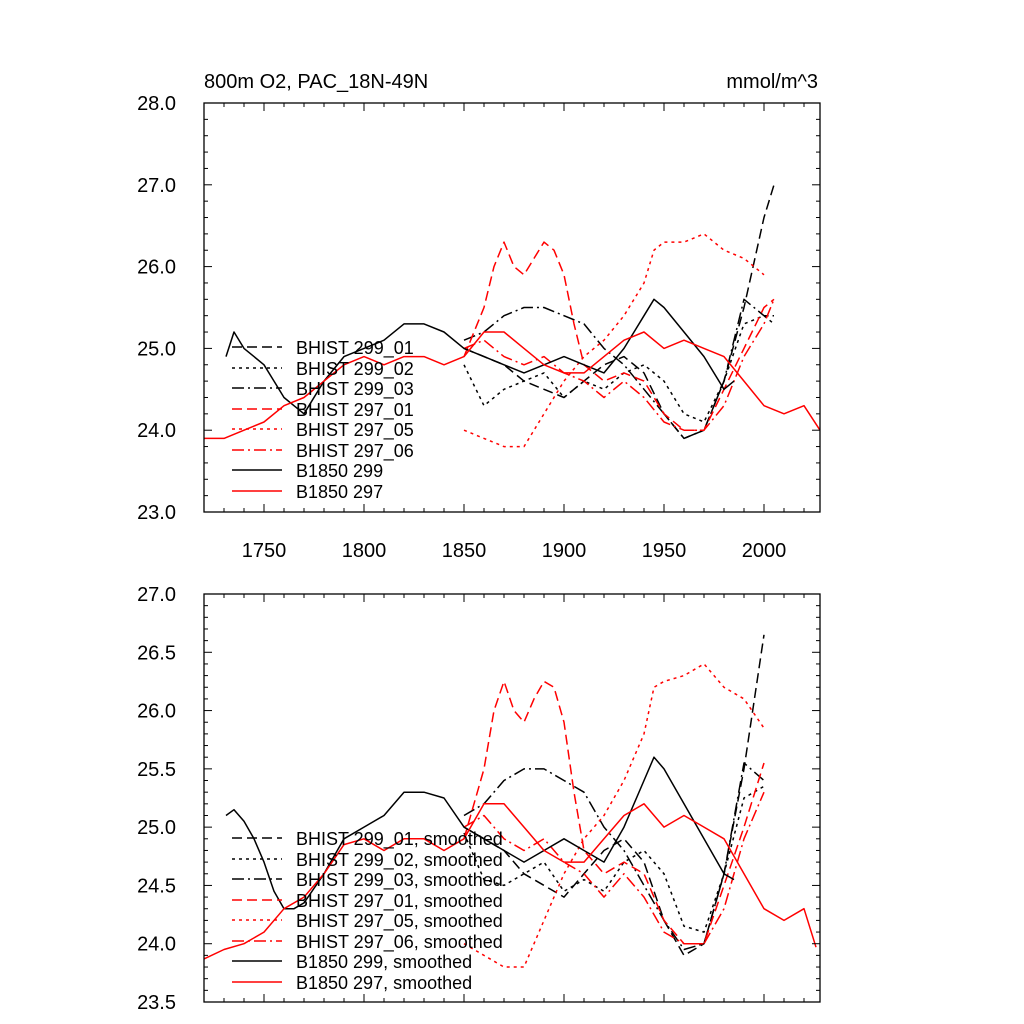 This screenshot has height=1024, width=1024. What do you see at coordinates (364, 551) in the screenshot?
I see `x-tick-label: 1800` at bounding box center [364, 551].